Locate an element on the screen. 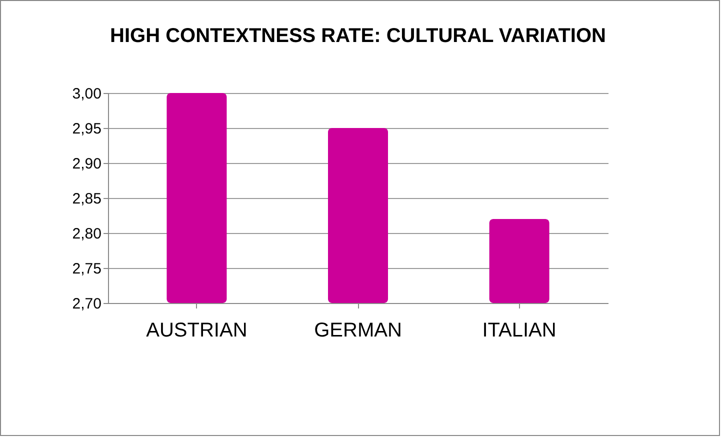 This screenshot has height=439, width=723. y-tick-label: 2,70 is located at coordinates (87, 304).